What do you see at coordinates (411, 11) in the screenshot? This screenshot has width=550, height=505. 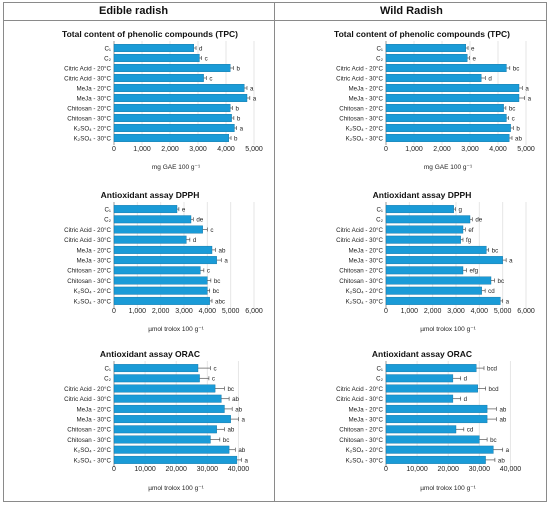 I see `column-title-wild: Wild Radish` at bounding box center [411, 11].